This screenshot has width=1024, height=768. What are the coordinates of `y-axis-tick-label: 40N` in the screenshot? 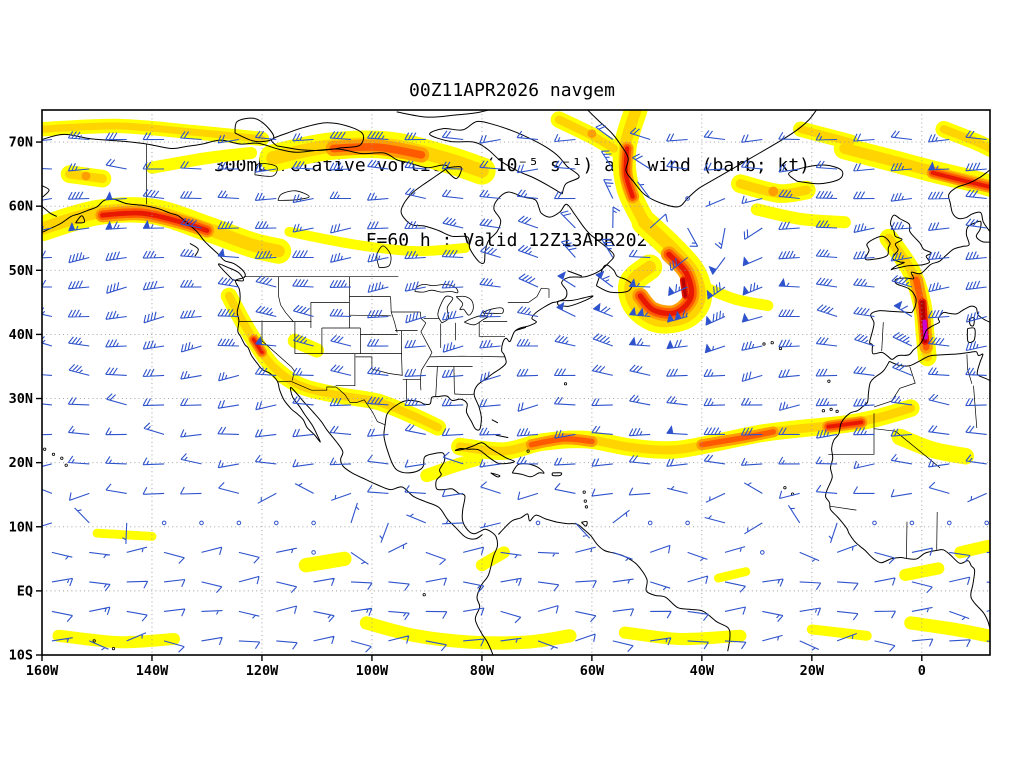 It's located at (21, 335).